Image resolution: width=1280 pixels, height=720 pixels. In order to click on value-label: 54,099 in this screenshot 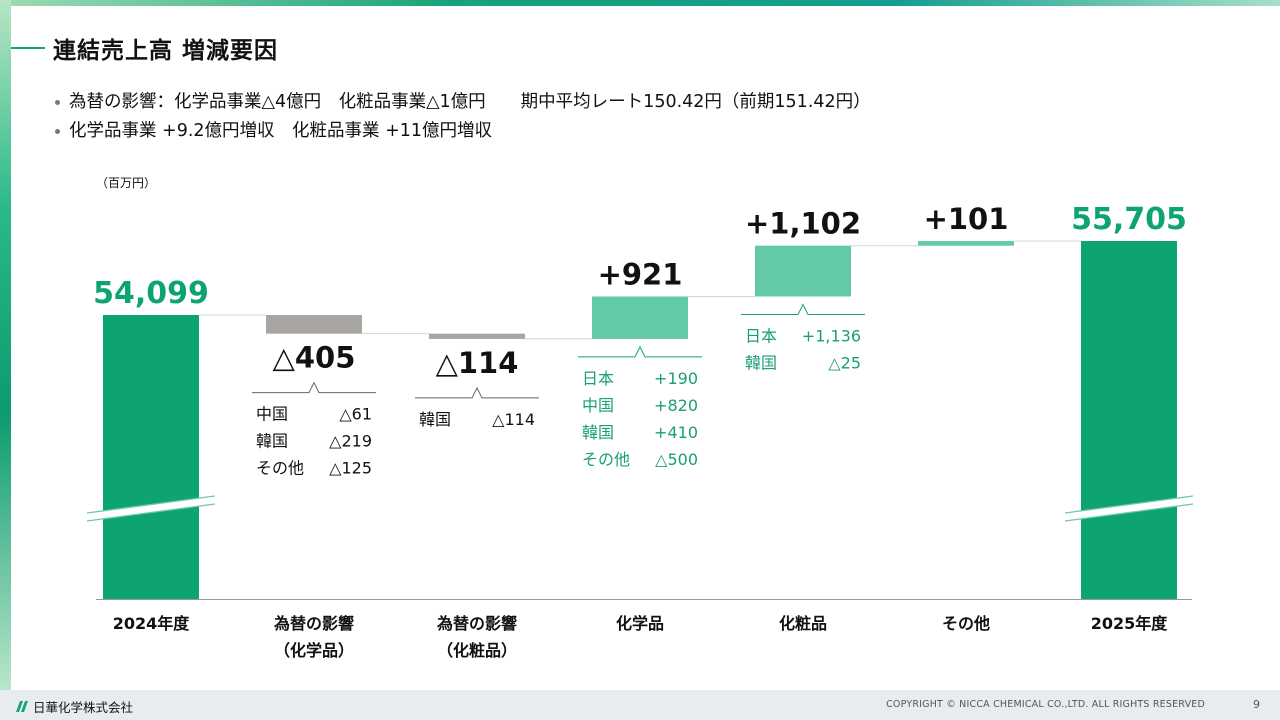, I will do `click(151, 293)`.